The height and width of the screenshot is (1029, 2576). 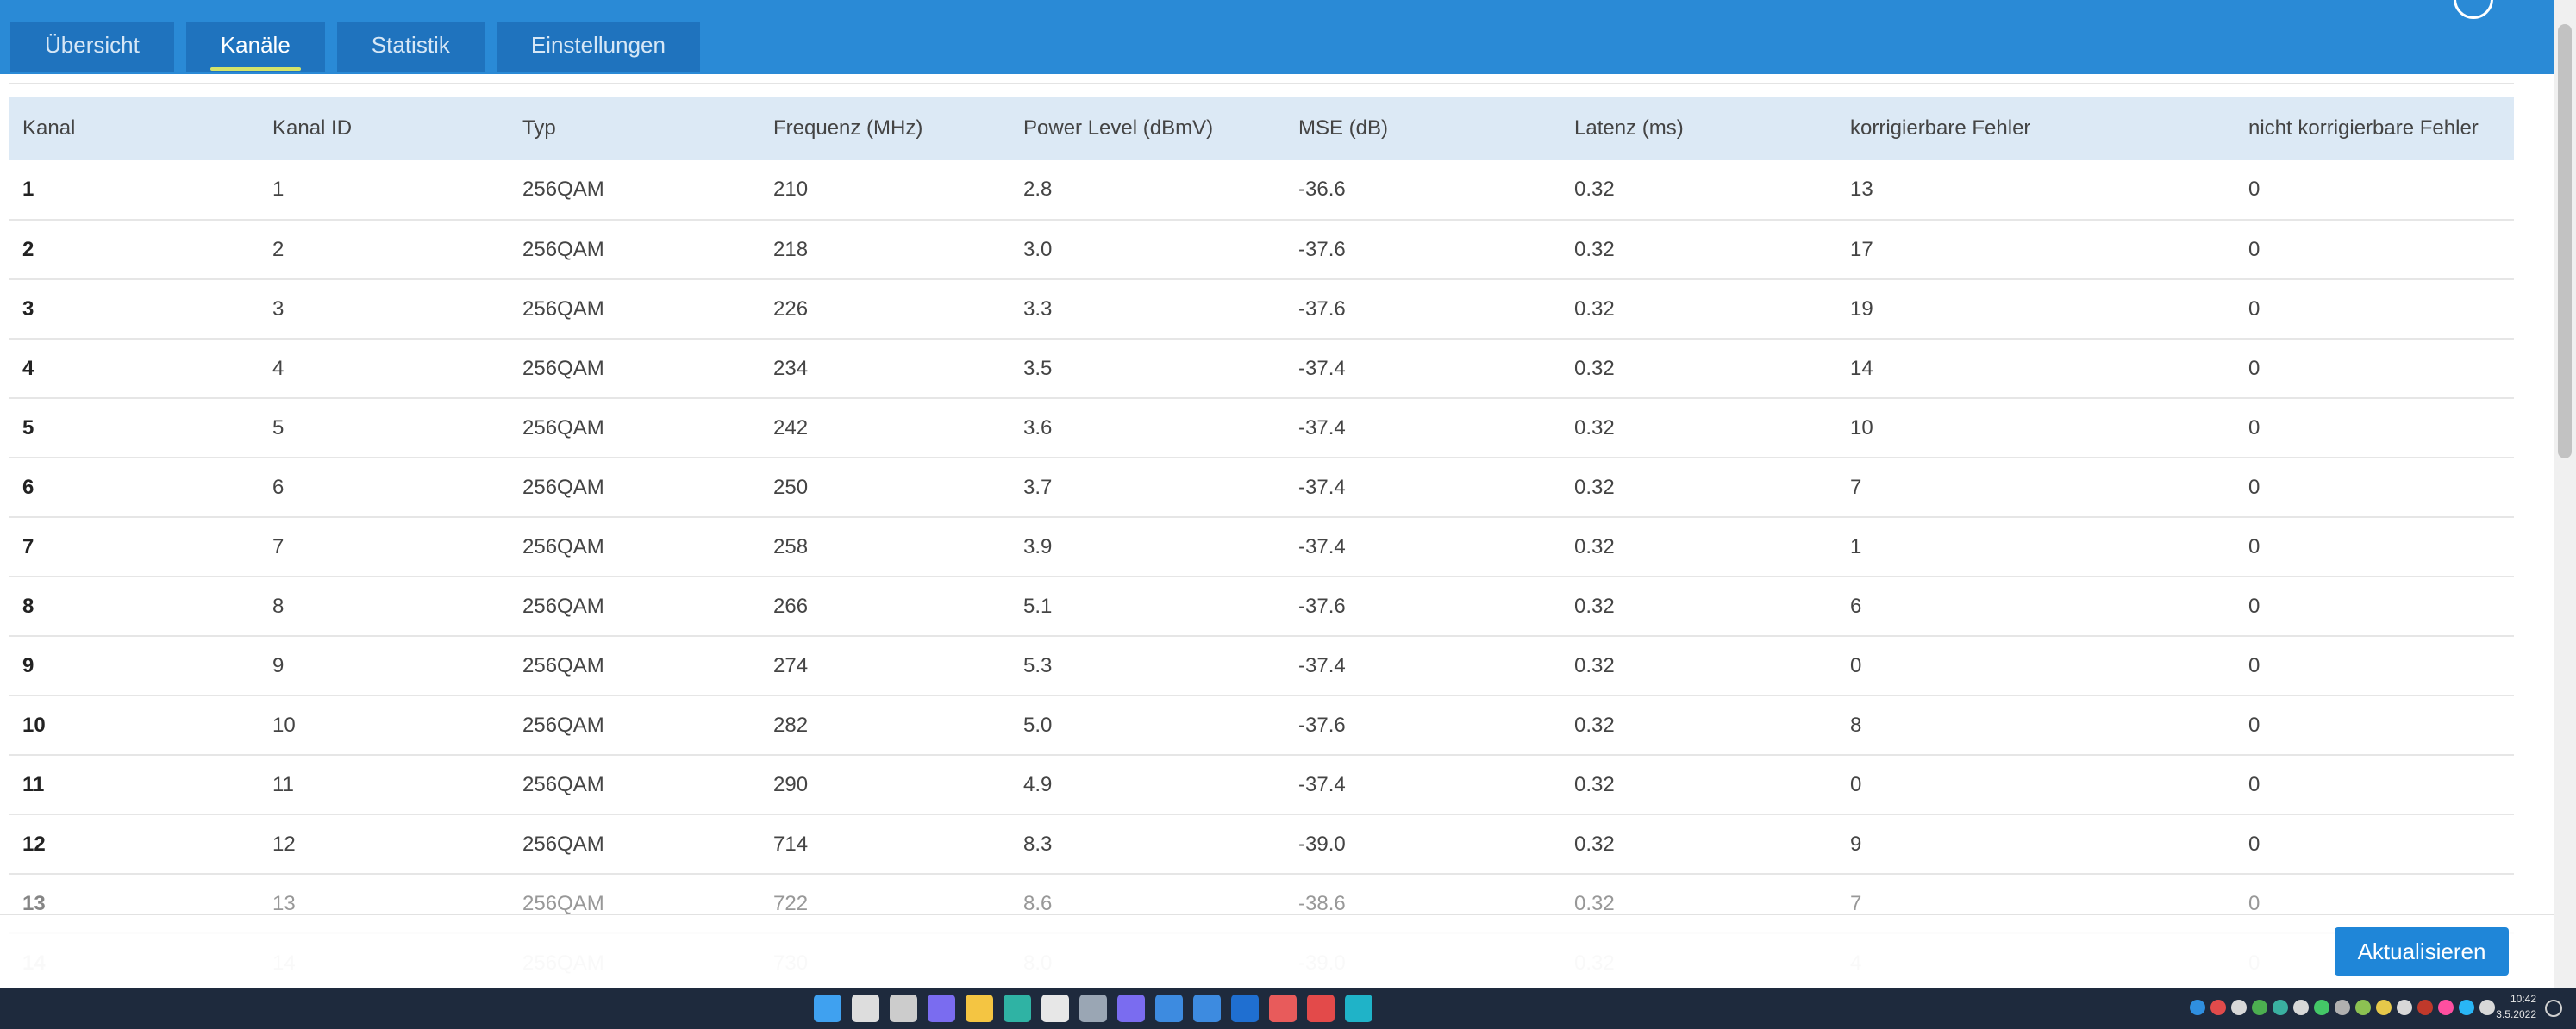 I want to click on column-header: Kanal, so click(x=49, y=128).